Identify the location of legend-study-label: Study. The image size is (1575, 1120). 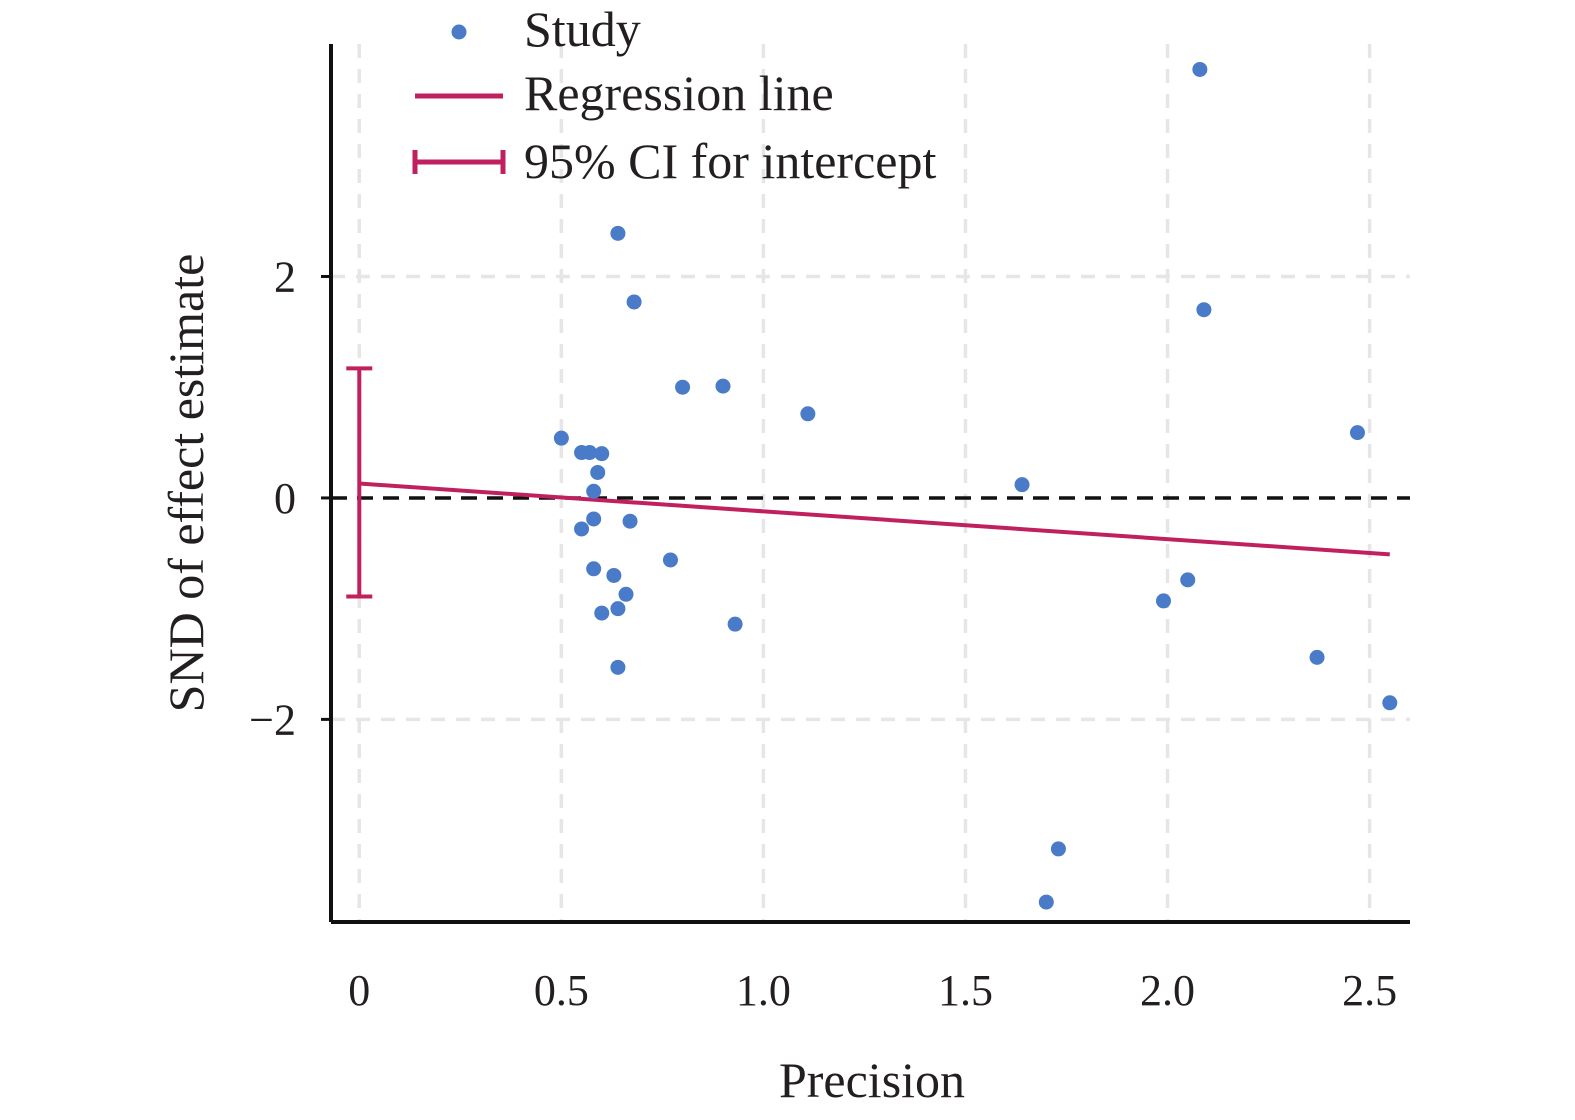
(582, 29).